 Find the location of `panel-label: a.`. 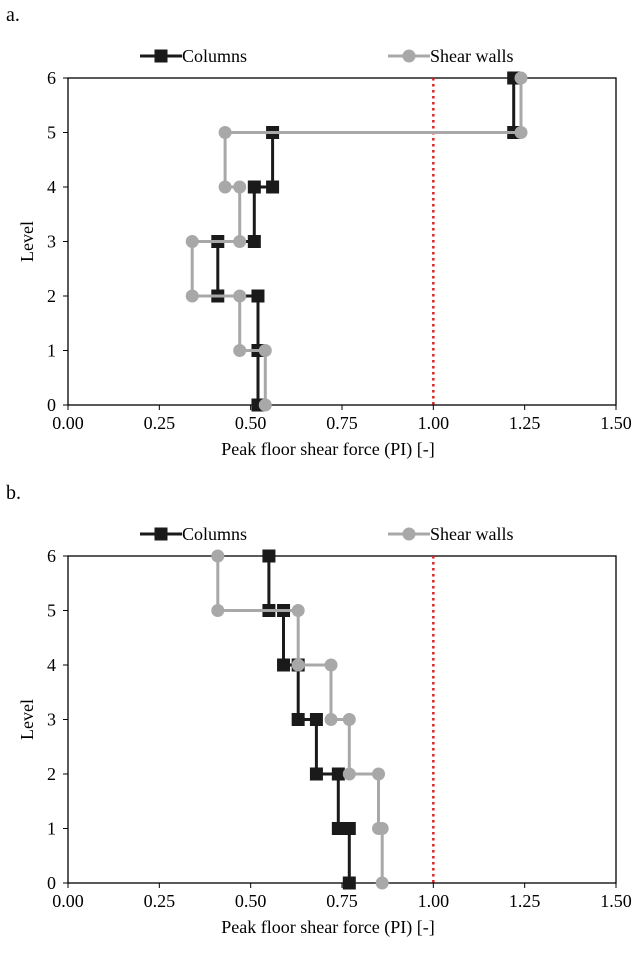

panel-label: a. is located at coordinates (13, 15).